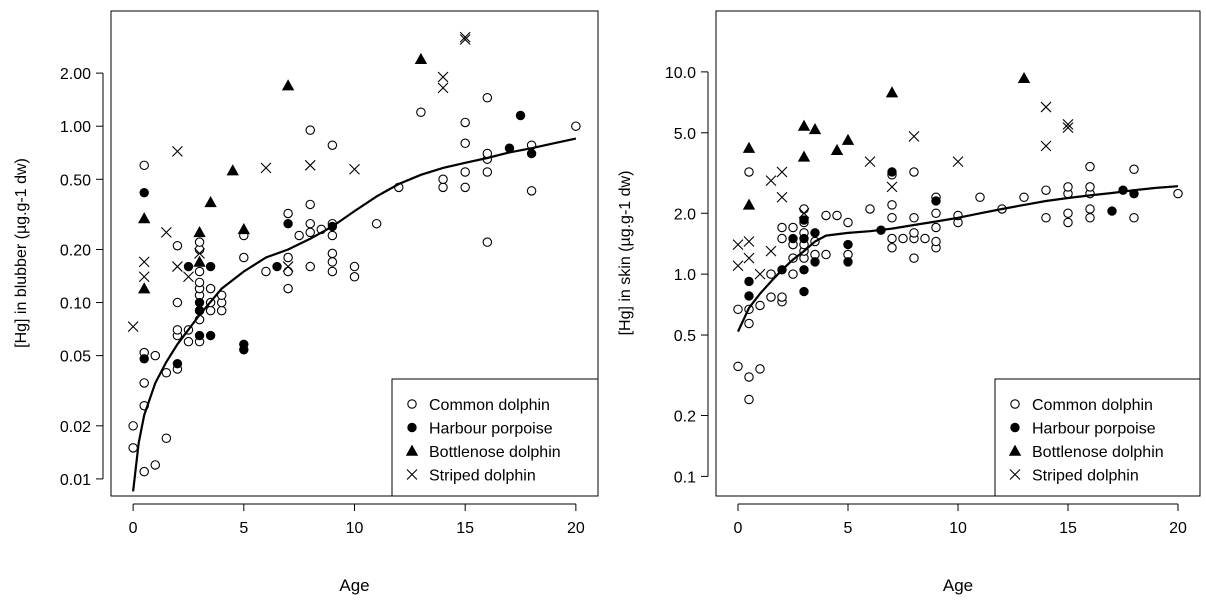 Image resolution: width=1206 pixels, height=601 pixels. I want to click on legend-label: Striped dolphin, so click(482, 476).